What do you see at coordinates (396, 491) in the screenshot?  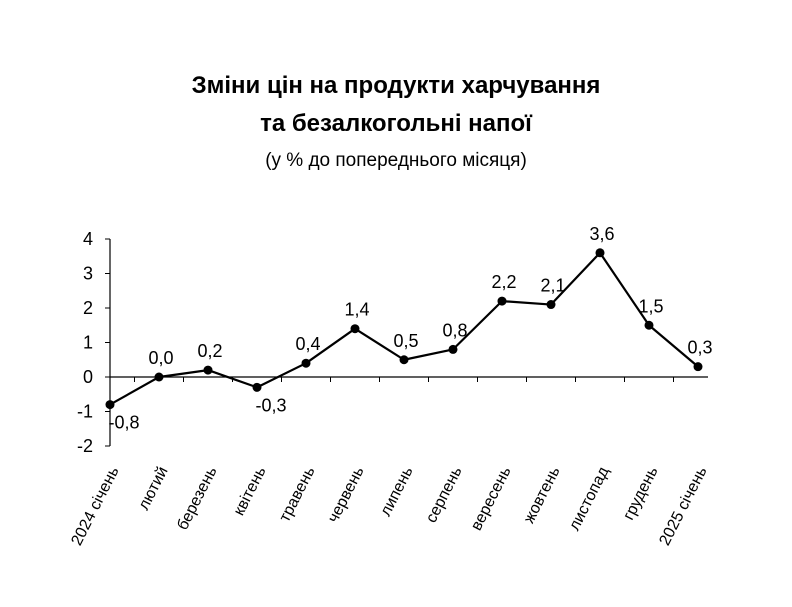 I see `x-category-label: липень` at bounding box center [396, 491].